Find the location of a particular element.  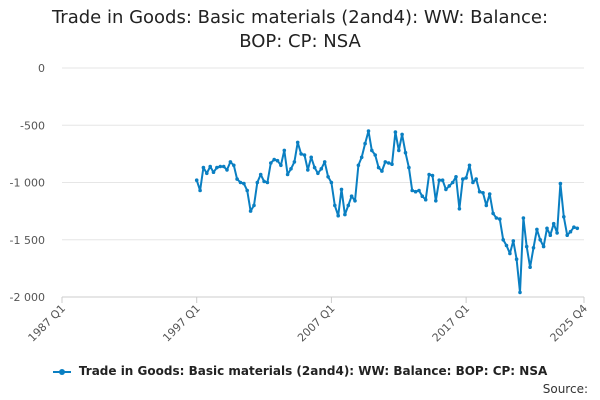

y-tick-label: 0 is located at coordinates (41, 68).